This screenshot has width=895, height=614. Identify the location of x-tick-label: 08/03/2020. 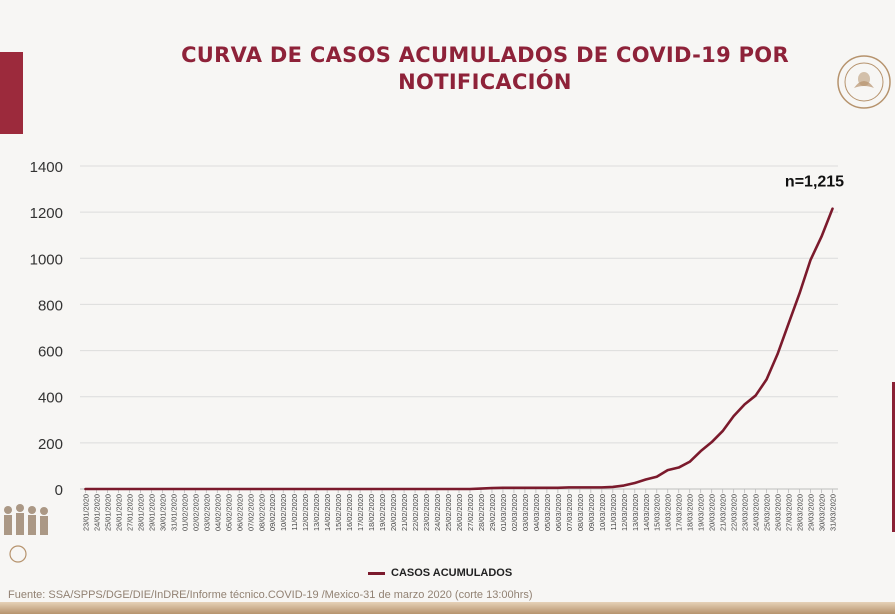
(580, 512).